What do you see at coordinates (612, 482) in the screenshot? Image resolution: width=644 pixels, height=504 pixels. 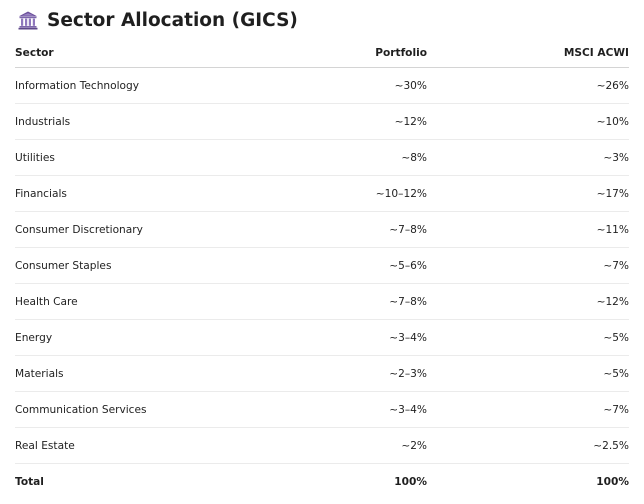 I see `msci-acwi-cell: 100%` at bounding box center [612, 482].